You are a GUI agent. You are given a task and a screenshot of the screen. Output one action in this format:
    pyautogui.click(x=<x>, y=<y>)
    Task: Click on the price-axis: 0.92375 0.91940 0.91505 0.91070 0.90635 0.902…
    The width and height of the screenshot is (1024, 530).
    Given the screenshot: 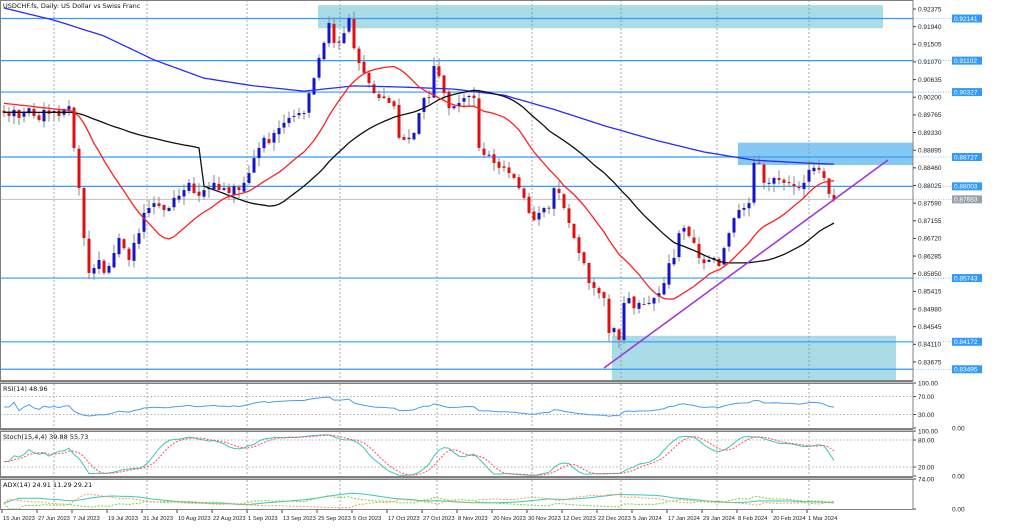 What is the action you would take?
    pyautogui.click(x=947, y=190)
    